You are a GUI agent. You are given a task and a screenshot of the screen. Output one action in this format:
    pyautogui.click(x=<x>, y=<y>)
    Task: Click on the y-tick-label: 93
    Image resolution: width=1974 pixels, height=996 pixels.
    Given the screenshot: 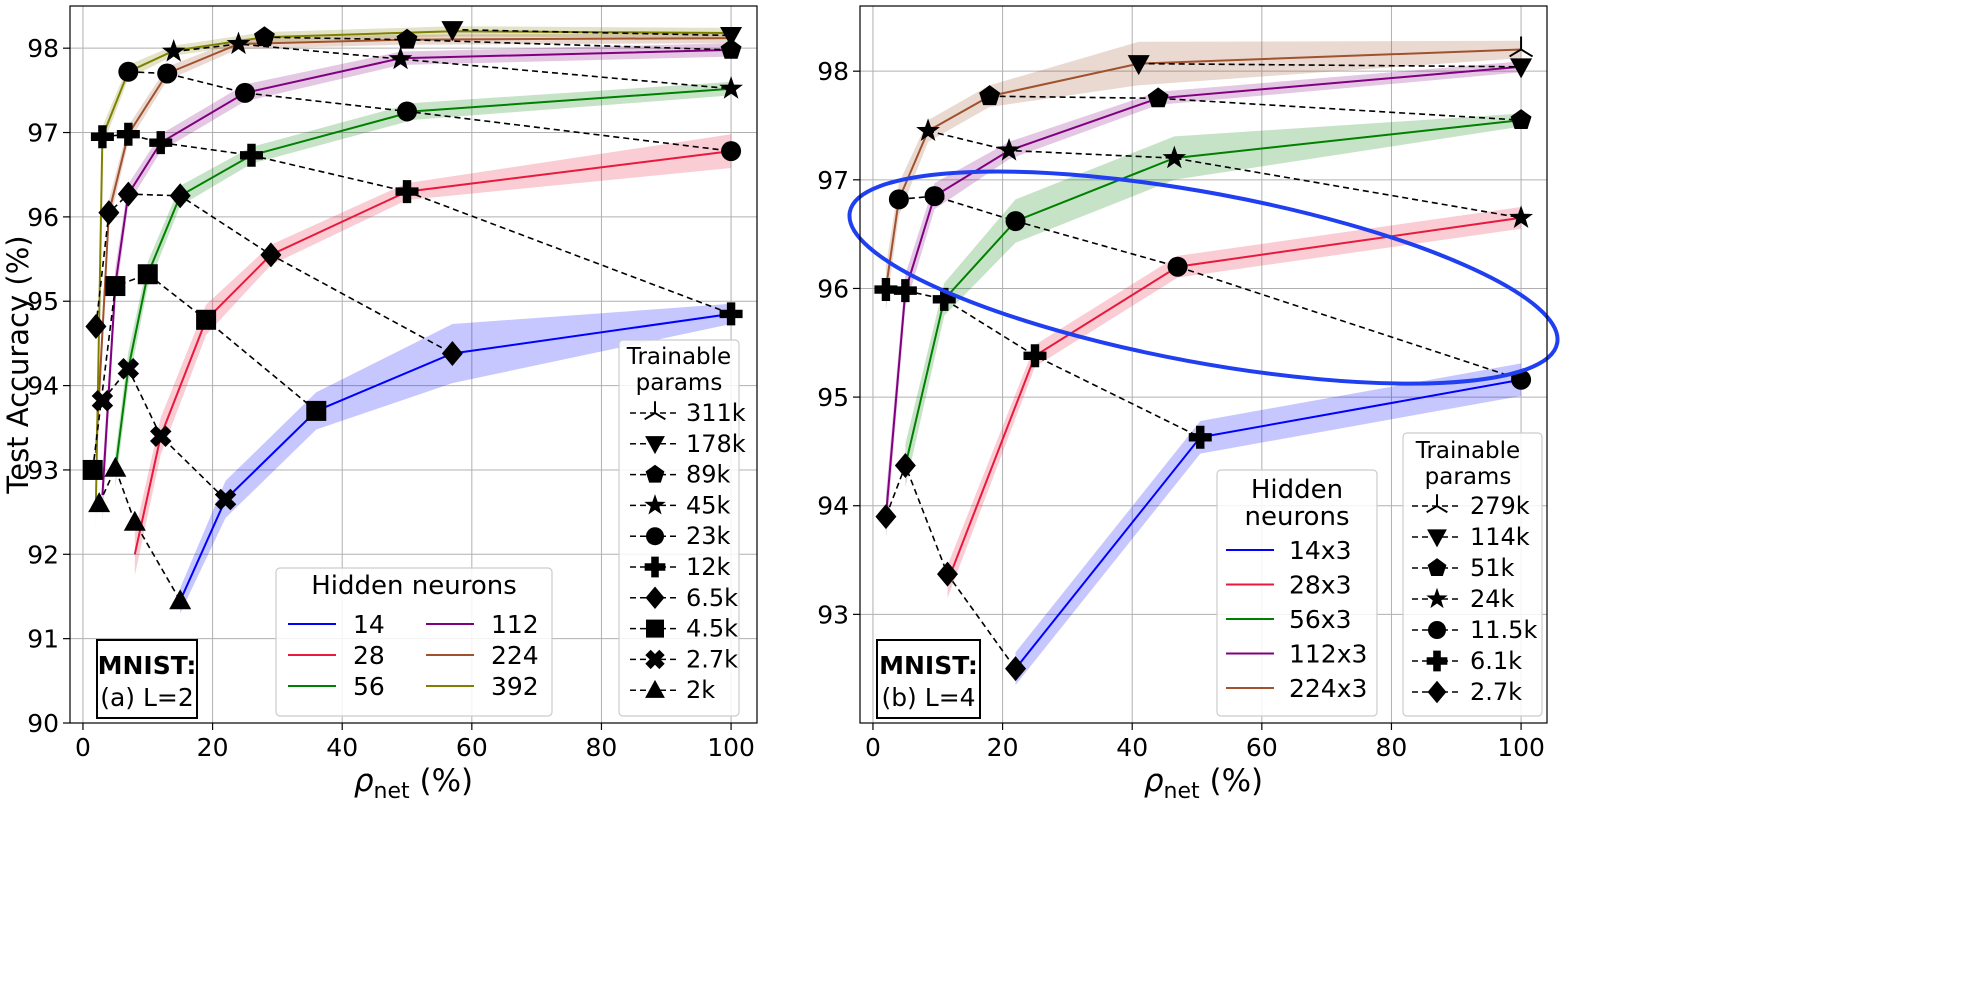 What is the action you would take?
    pyautogui.click(x=833, y=614)
    